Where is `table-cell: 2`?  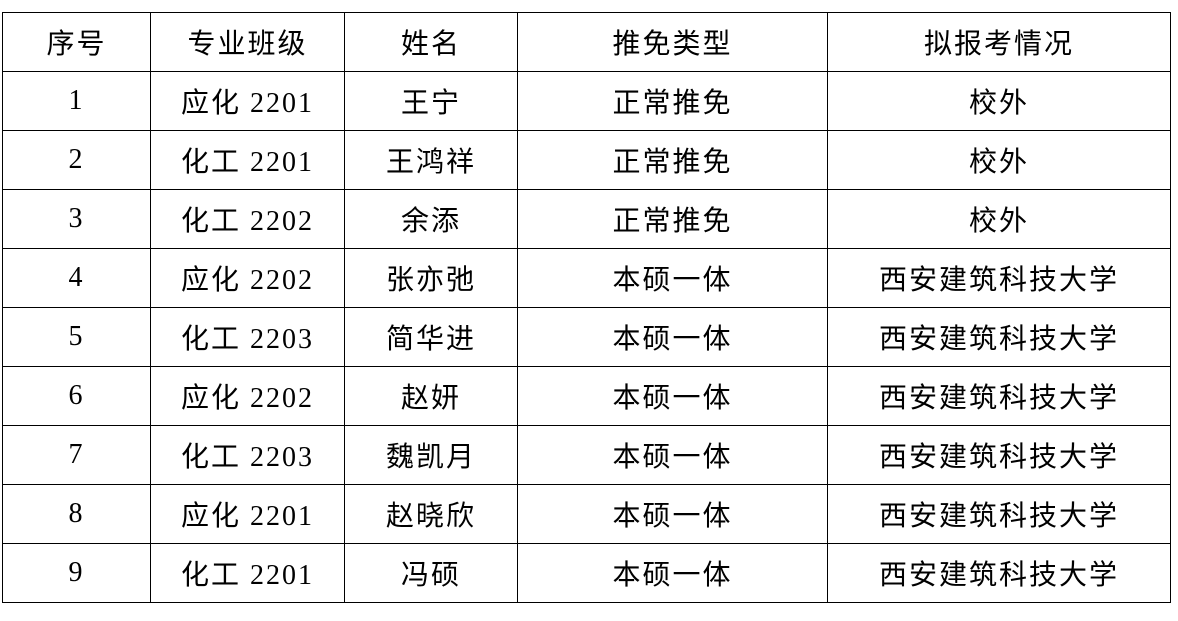
table-cell: 2 is located at coordinates (76, 160).